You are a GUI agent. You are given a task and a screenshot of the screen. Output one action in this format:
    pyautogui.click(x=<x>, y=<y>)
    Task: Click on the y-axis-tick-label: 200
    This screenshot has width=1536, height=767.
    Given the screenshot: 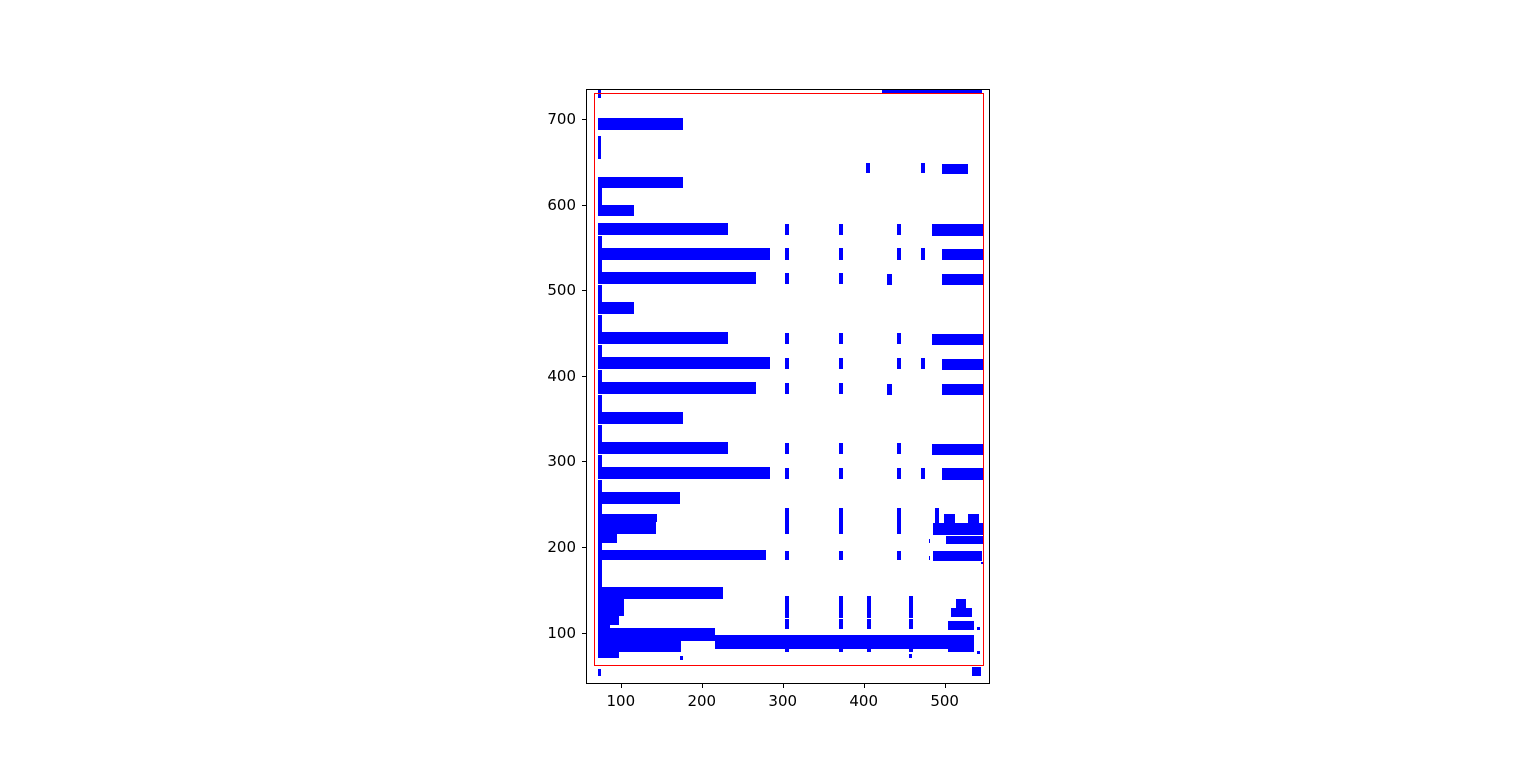 What is the action you would take?
    pyautogui.click(x=561, y=547)
    